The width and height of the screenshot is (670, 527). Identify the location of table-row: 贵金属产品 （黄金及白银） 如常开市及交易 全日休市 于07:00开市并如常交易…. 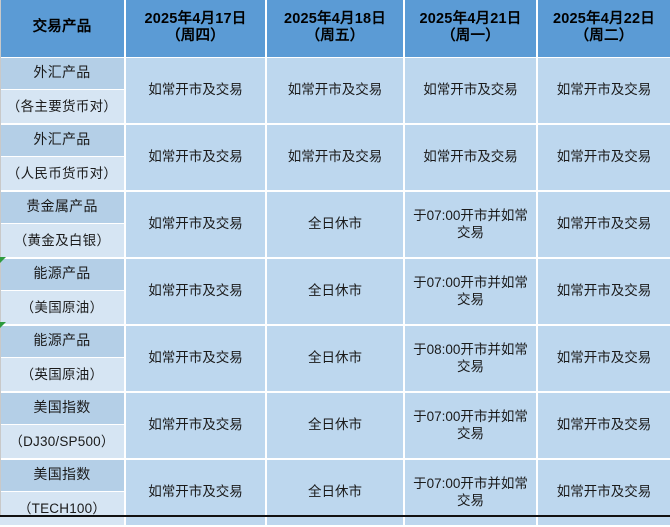
(335, 224).